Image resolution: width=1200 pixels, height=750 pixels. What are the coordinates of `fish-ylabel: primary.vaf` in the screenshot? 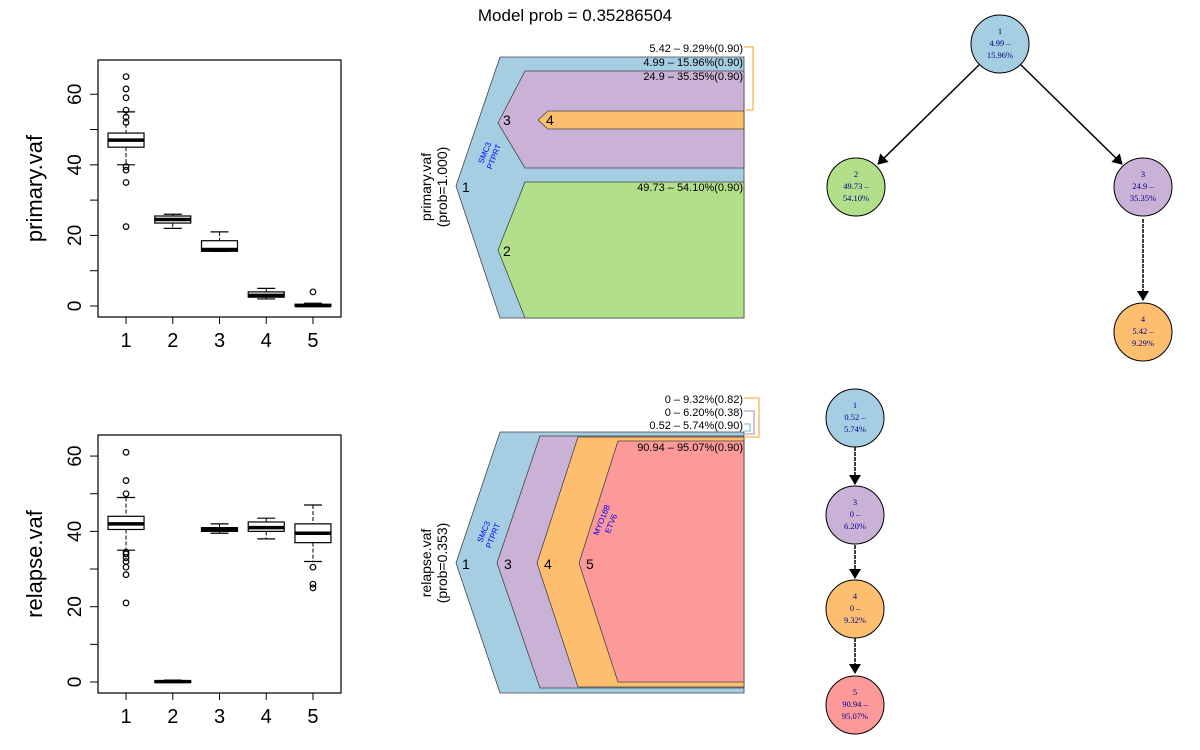 It's located at (426, 187).